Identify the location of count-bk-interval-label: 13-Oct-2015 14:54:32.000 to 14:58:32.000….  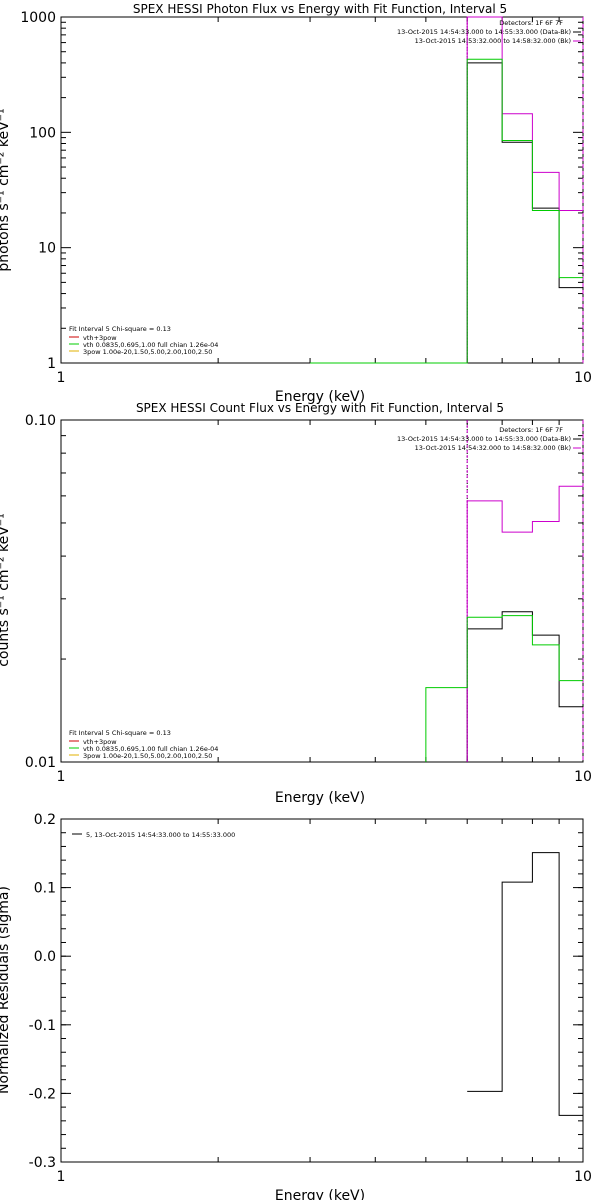
(493, 448).